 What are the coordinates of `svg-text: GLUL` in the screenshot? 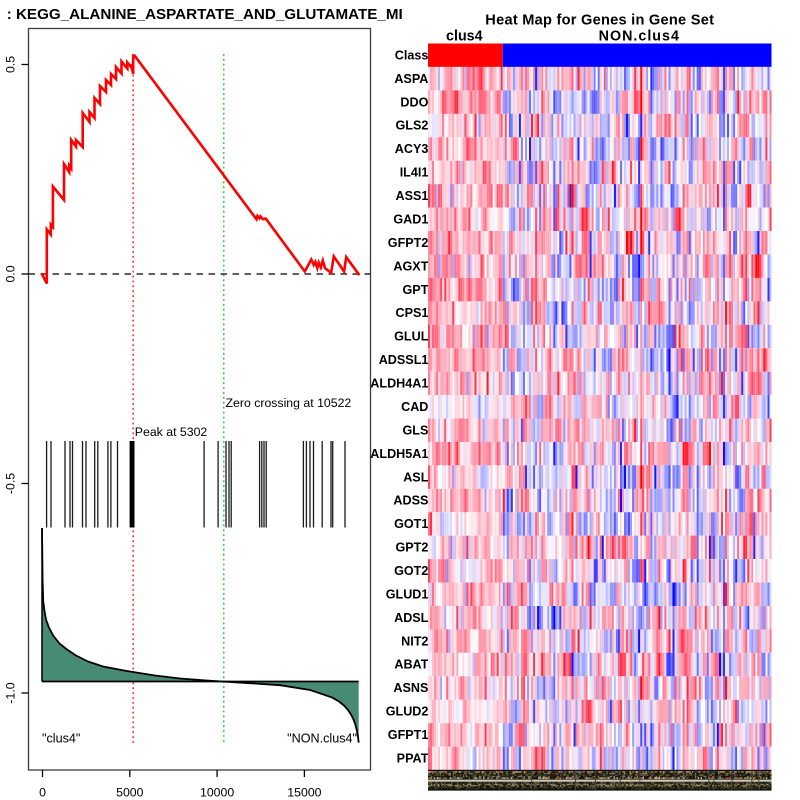 It's located at (411, 337).